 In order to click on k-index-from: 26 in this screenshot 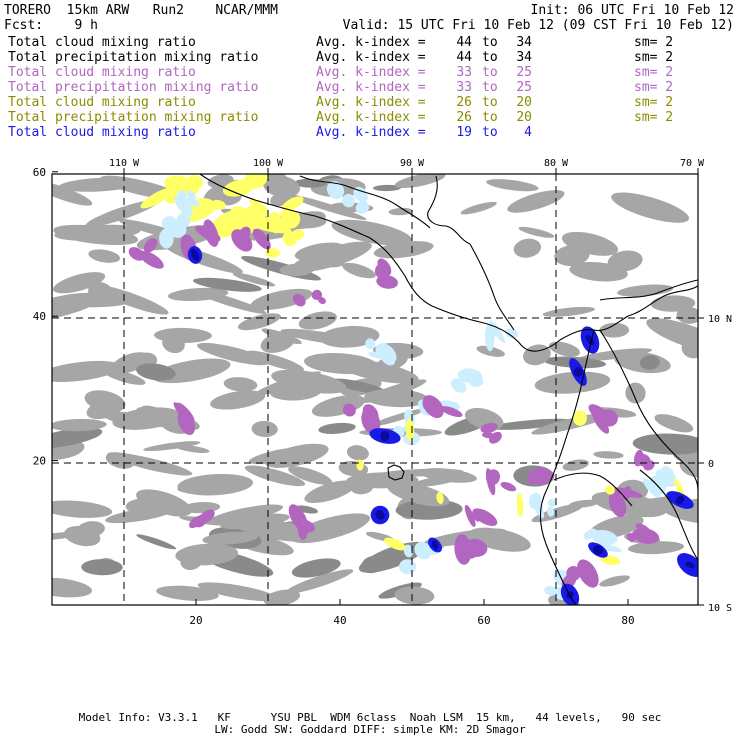, I will do `click(464, 102)`.